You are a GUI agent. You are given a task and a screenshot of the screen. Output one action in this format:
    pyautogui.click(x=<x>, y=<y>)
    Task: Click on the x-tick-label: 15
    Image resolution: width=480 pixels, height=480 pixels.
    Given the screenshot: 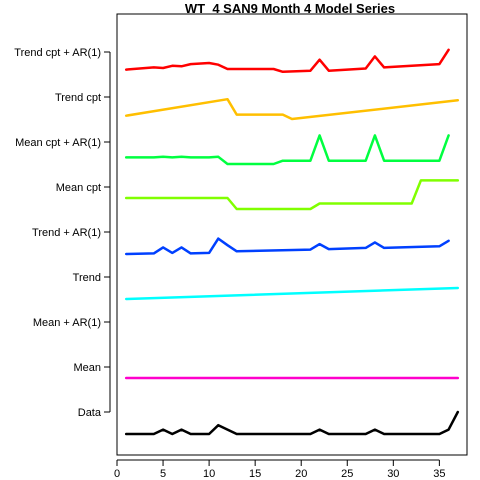 What is the action you would take?
    pyautogui.click(x=255, y=474)
    